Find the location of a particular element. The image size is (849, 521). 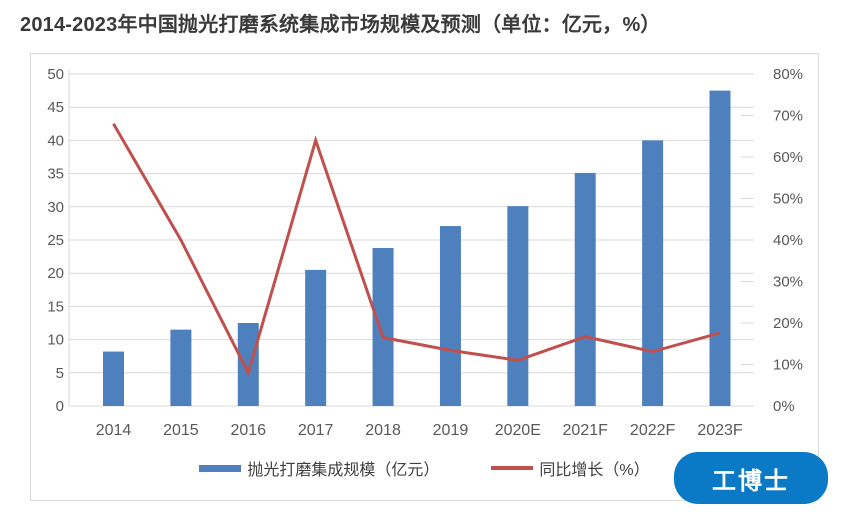

left-axis-tick-label: 25 is located at coordinates (55, 240).